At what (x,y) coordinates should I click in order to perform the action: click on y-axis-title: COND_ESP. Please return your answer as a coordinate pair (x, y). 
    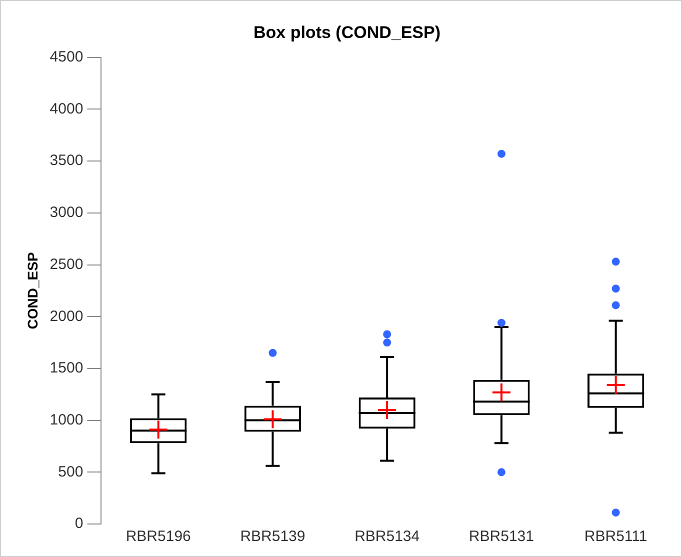
    Looking at the image, I should click on (32, 291).